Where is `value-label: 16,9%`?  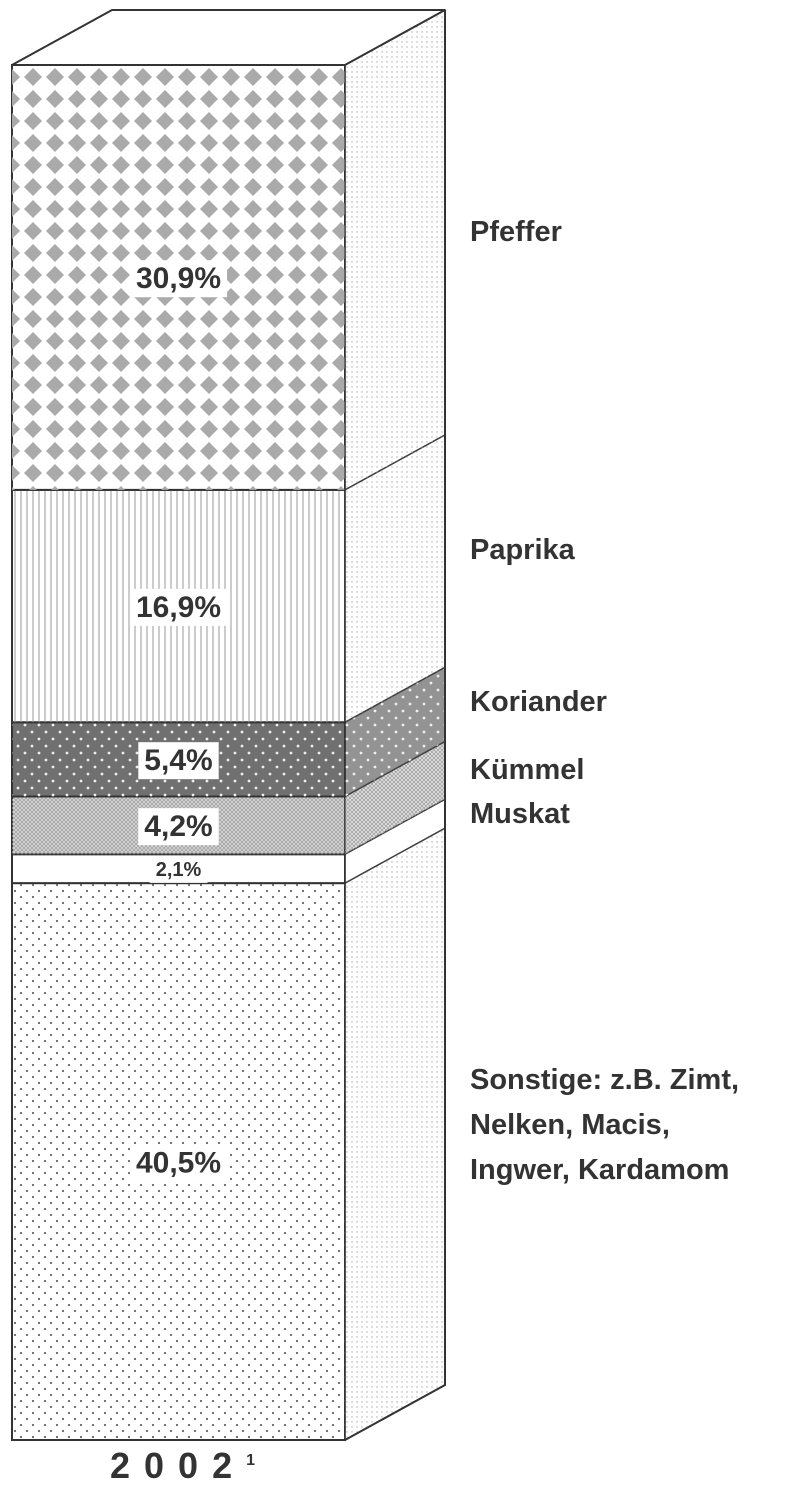 value-label: 16,9% is located at coordinates (178, 607).